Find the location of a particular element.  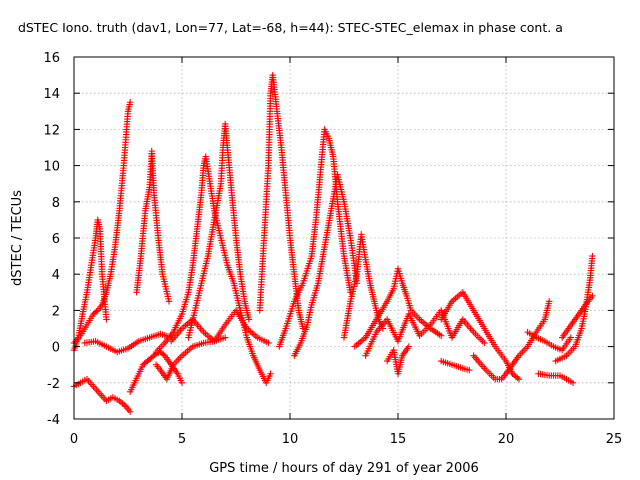

y-tick-label: 16 is located at coordinates (51, 58).